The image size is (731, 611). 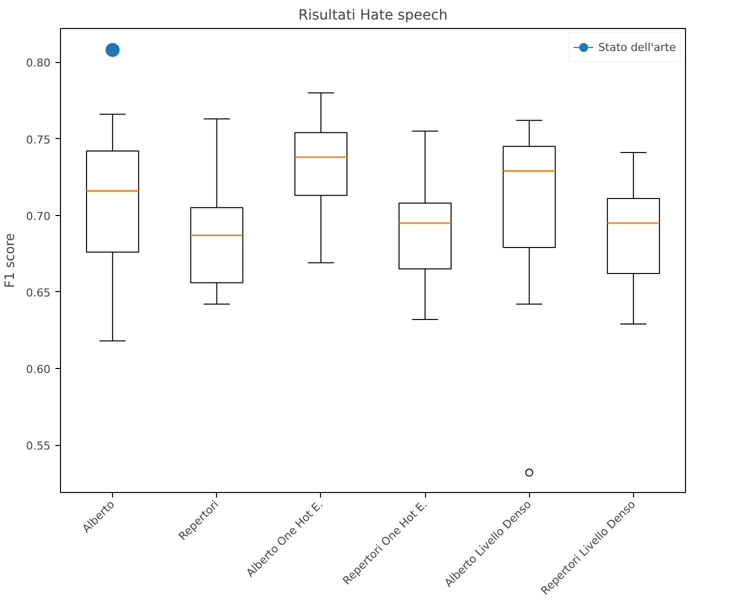 What do you see at coordinates (38, 293) in the screenshot?
I see `y-tick-label: 0.65` at bounding box center [38, 293].